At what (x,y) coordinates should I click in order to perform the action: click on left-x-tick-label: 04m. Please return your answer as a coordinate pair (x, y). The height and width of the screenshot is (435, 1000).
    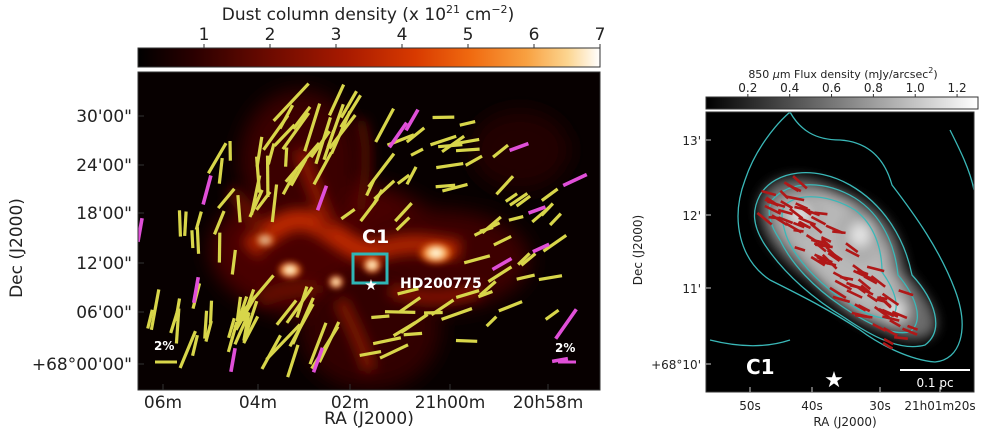
    Looking at the image, I should click on (258, 403).